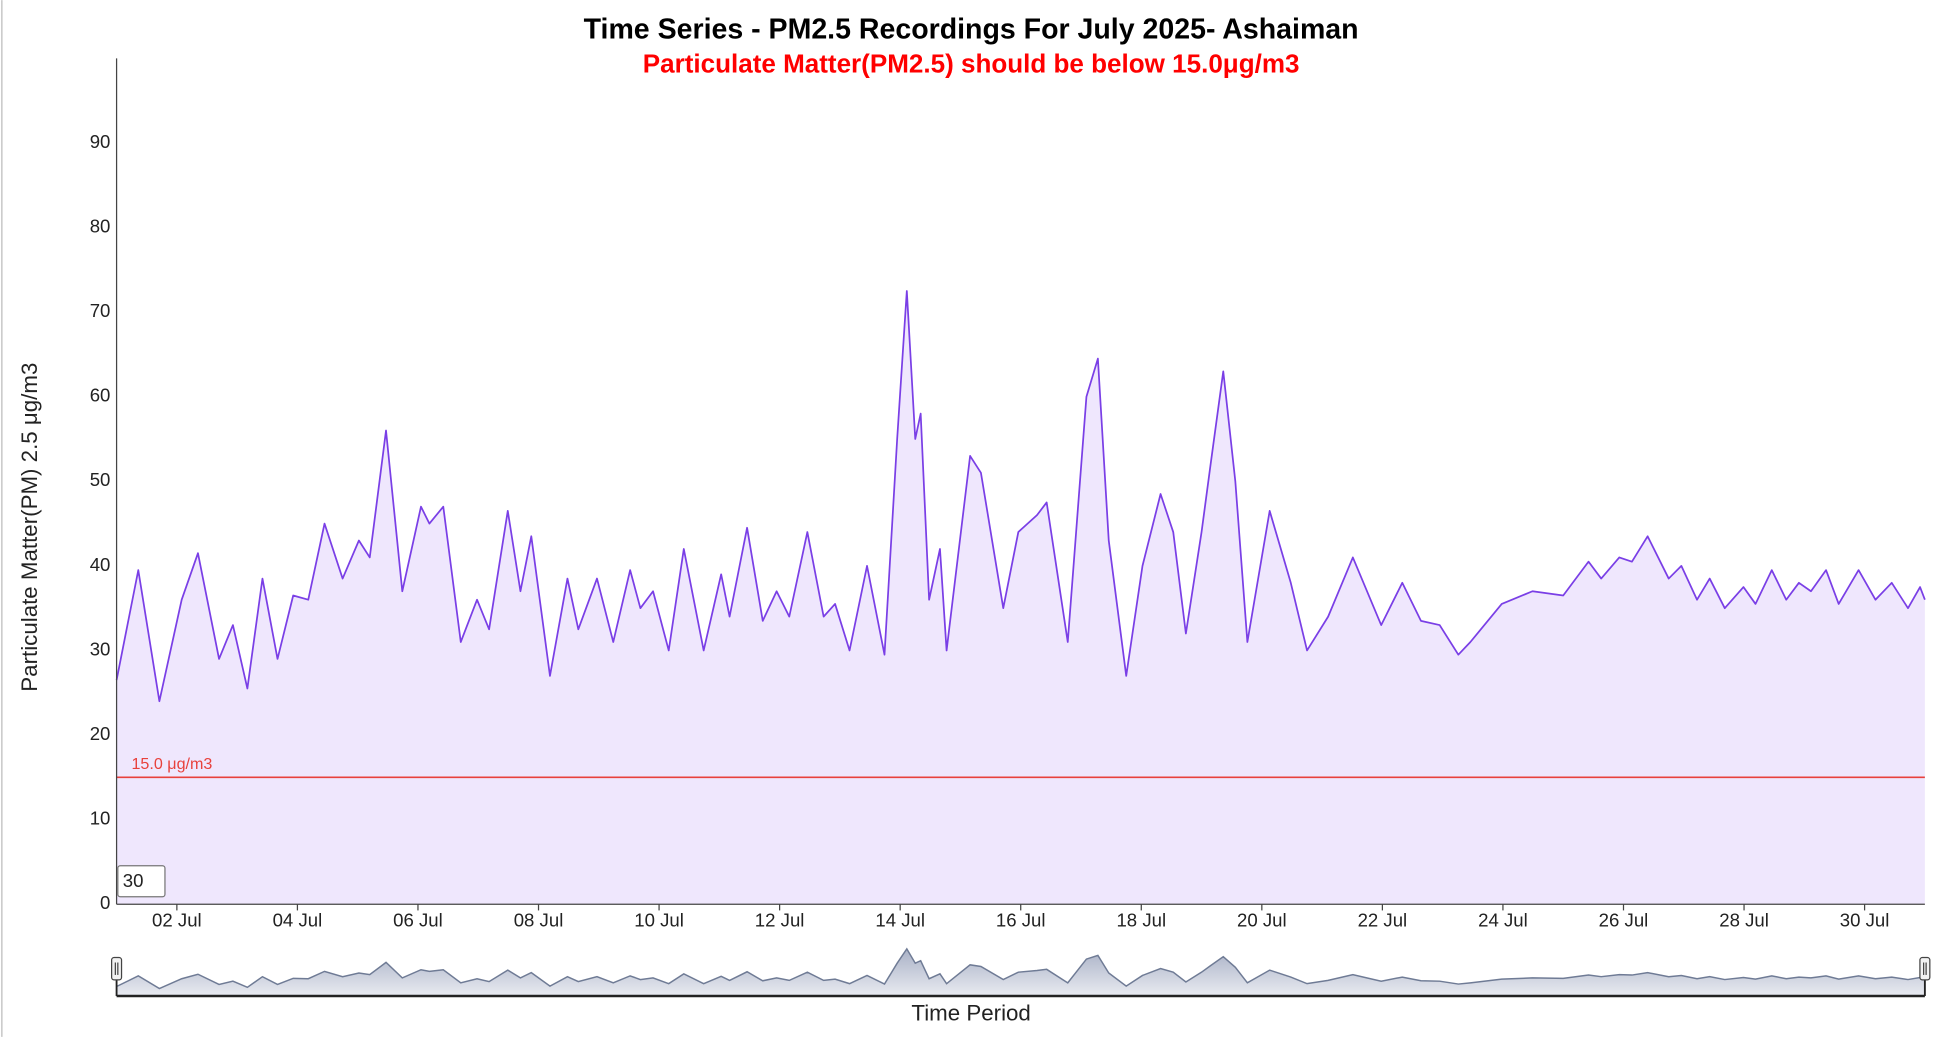 This screenshot has width=1941, height=1037. What do you see at coordinates (100, 648) in the screenshot?
I see `y-tick-label: 30` at bounding box center [100, 648].